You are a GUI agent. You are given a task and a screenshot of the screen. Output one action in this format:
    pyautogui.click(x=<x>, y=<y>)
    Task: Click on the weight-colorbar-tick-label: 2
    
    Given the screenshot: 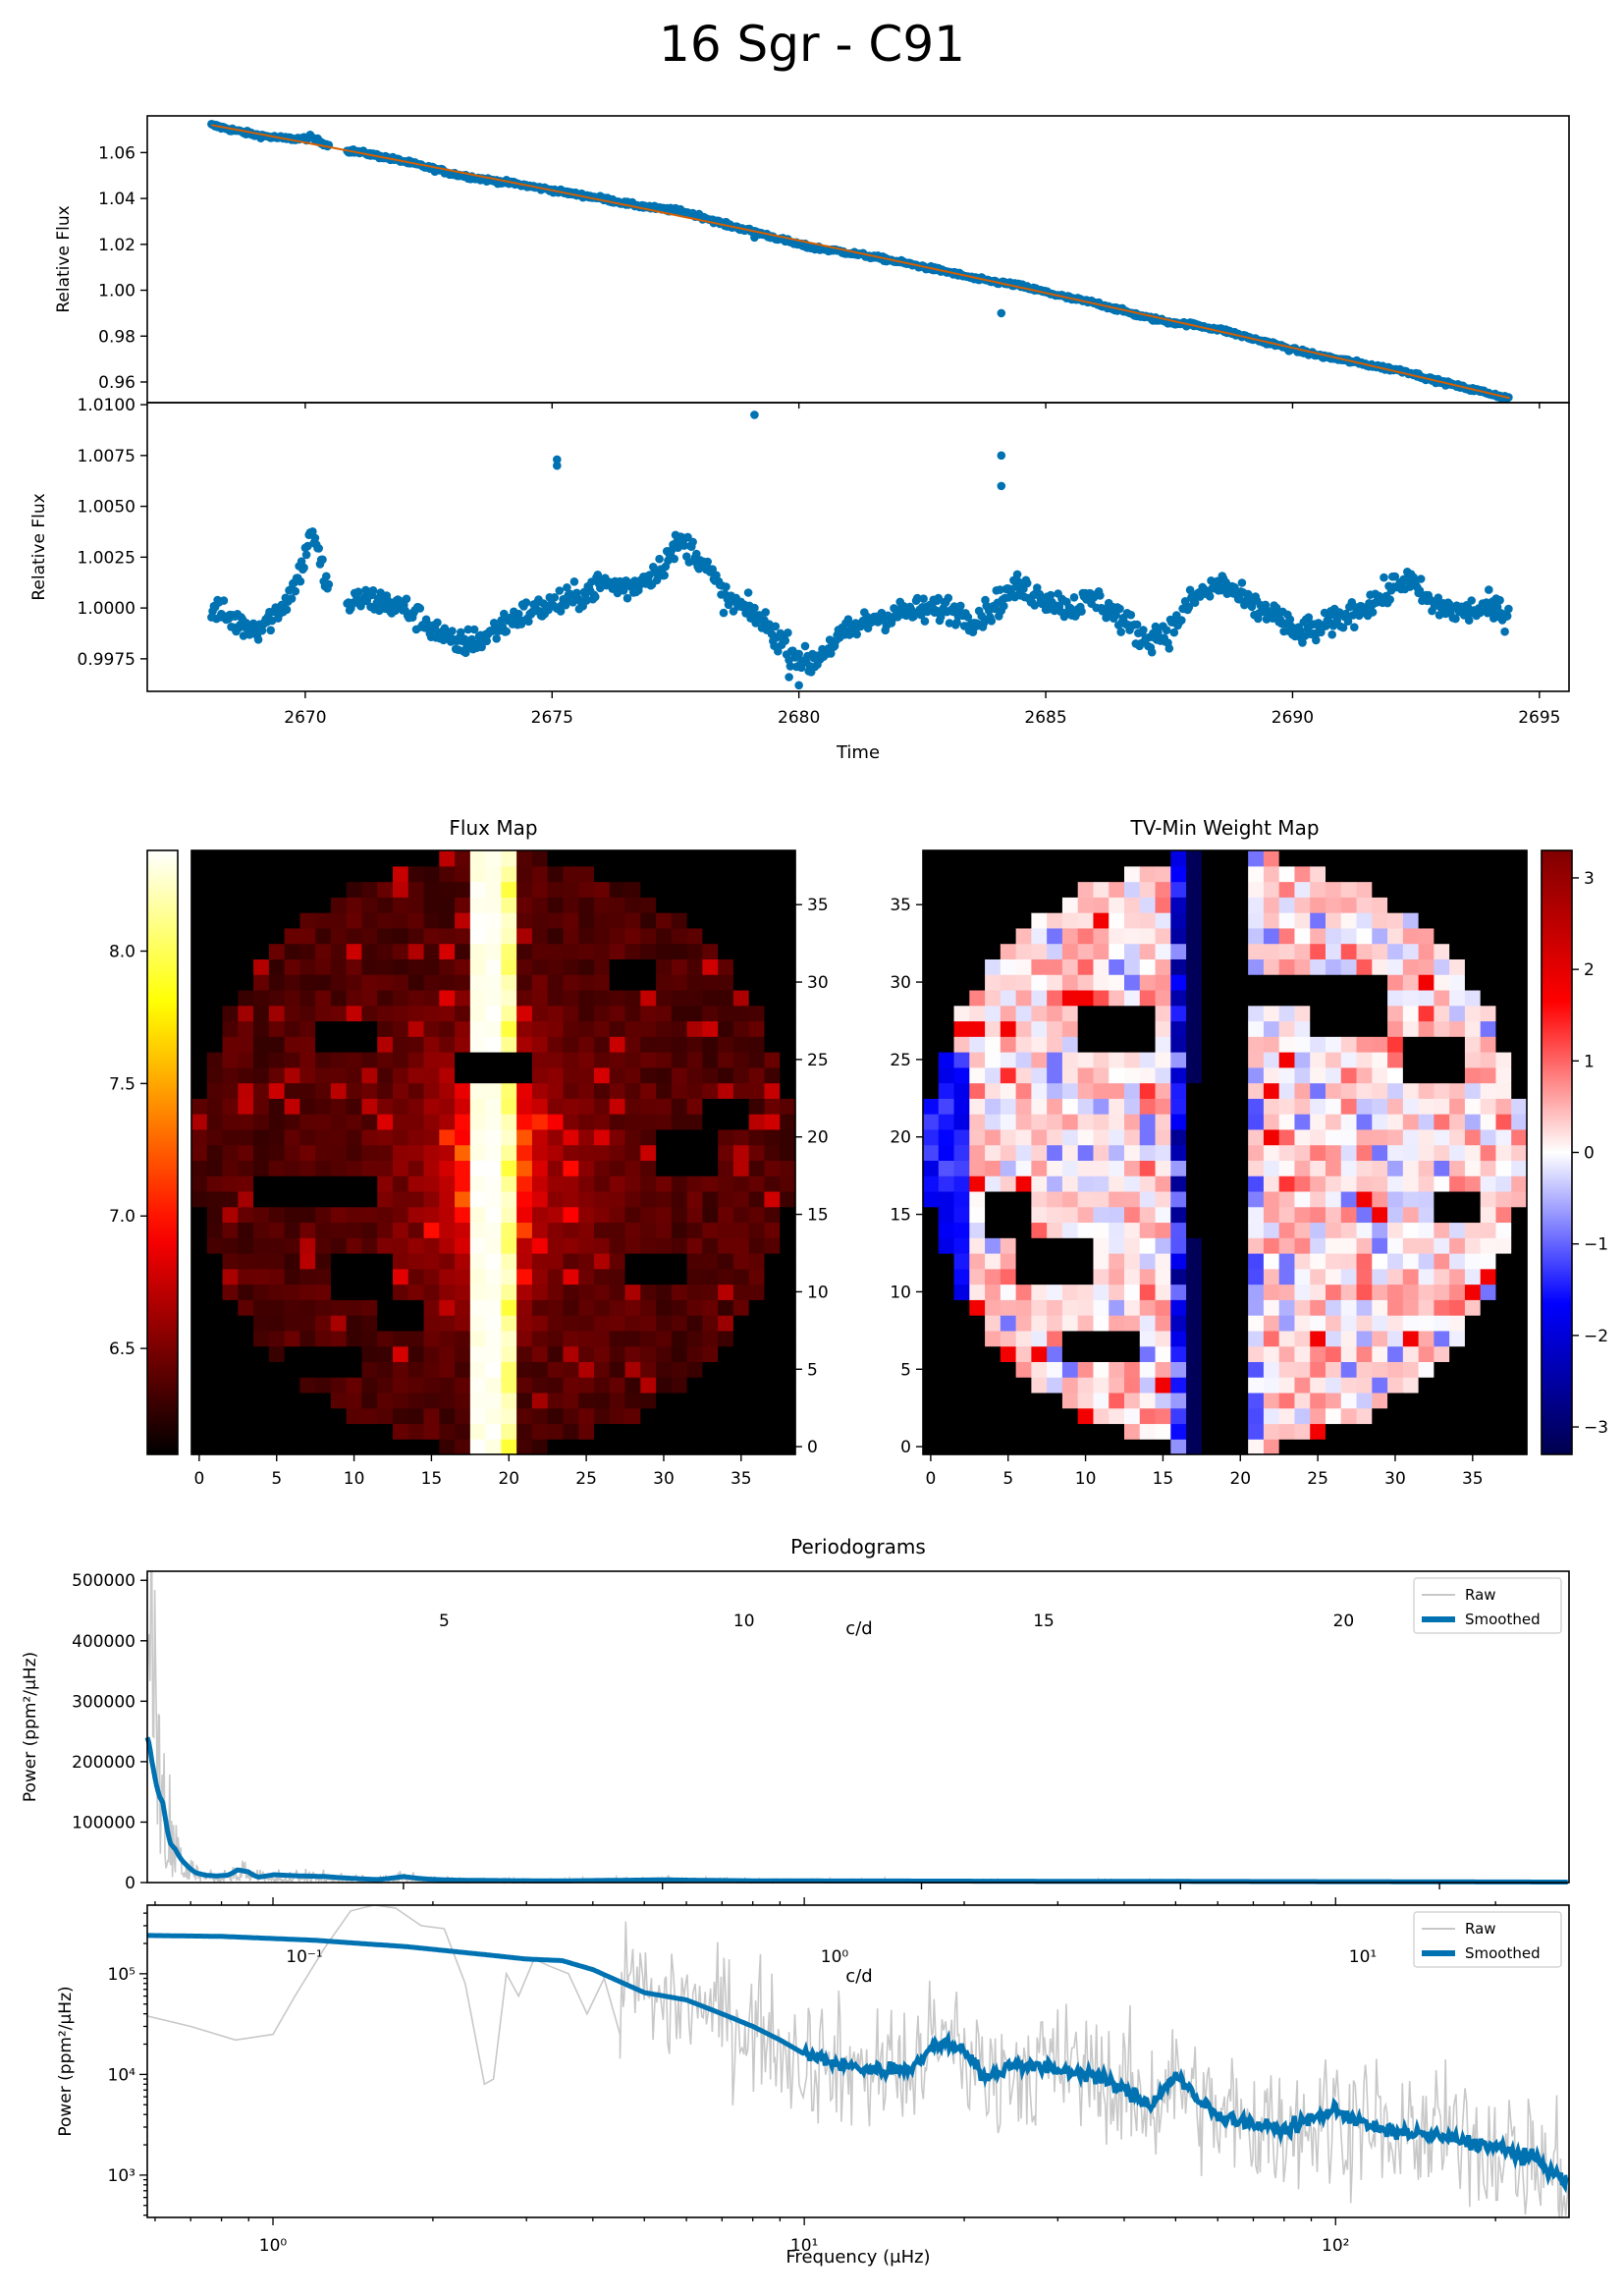 What is the action you would take?
    pyautogui.click(x=1589, y=970)
    